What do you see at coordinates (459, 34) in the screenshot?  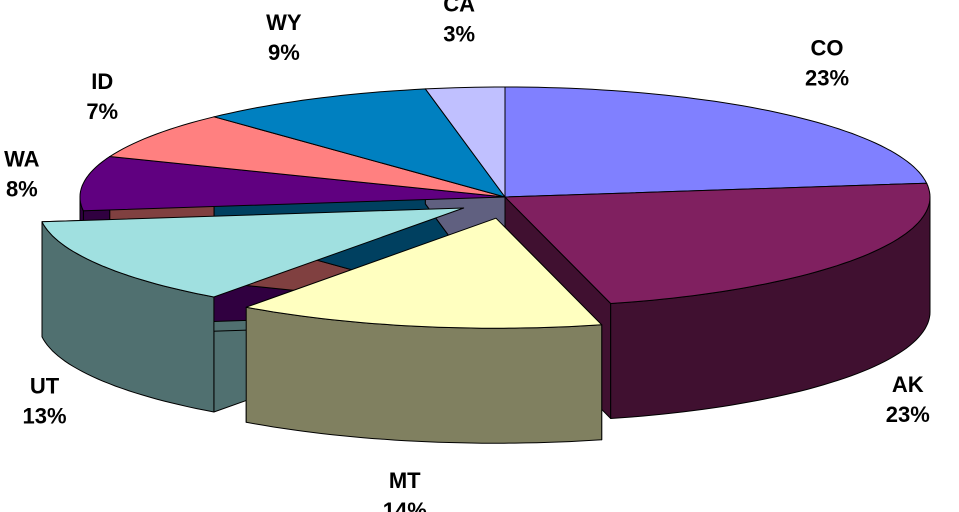 I see `slice-value-label: 3%` at bounding box center [459, 34].